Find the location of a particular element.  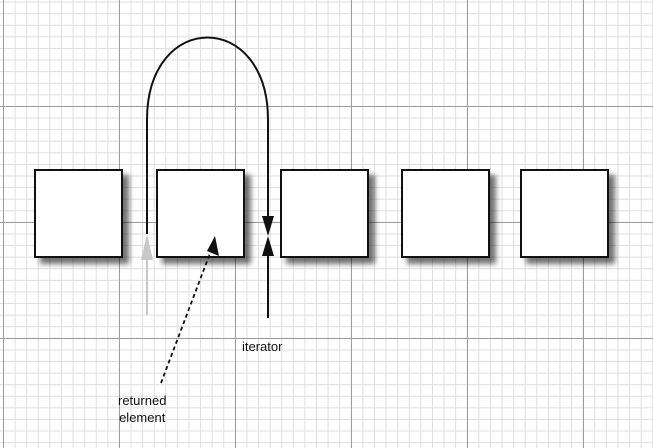

returned-element-label: returned element is located at coordinates (142, 409).